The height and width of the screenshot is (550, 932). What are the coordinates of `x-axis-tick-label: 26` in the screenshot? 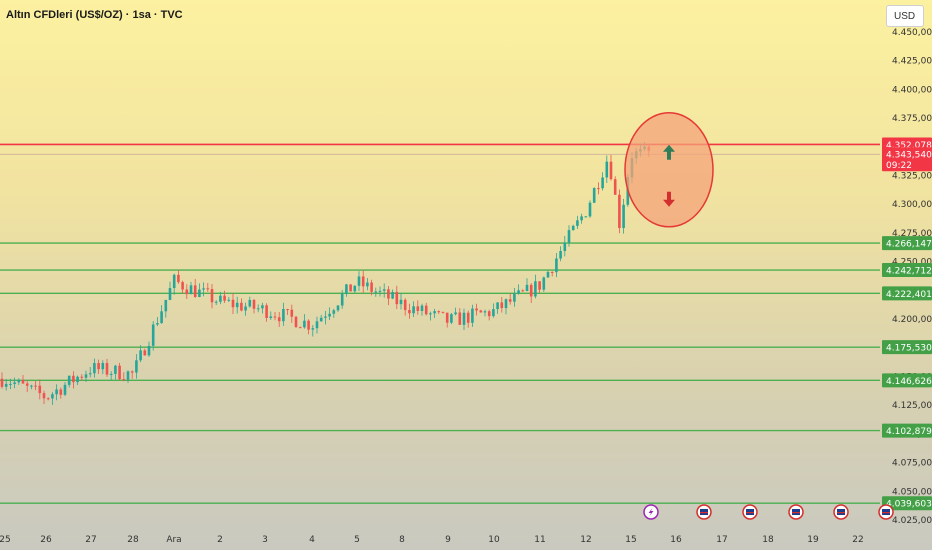 It's located at (46, 540).